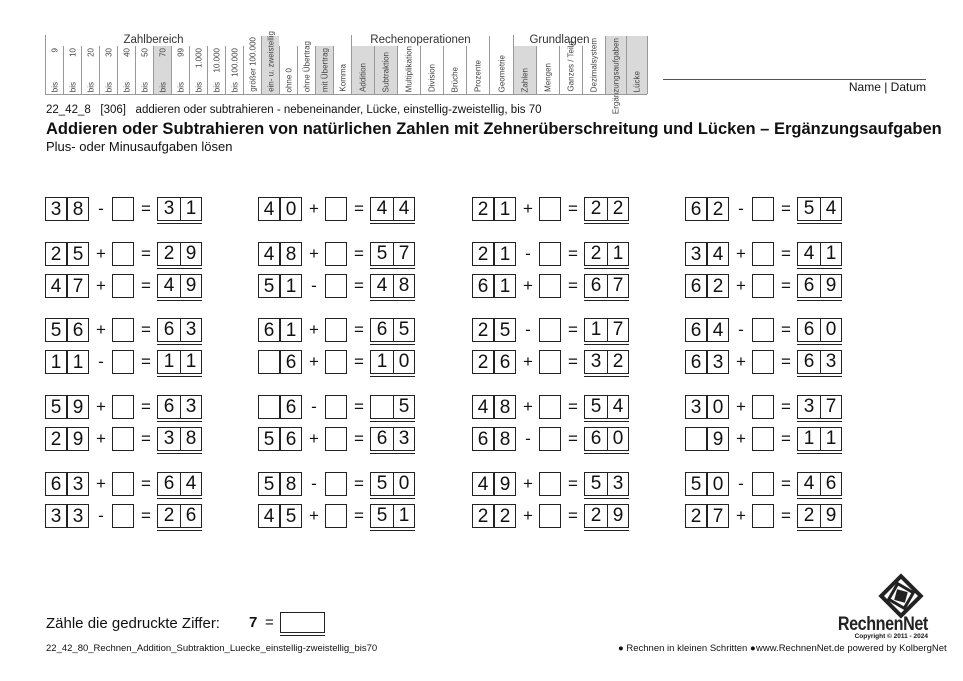  Describe the element at coordinates (548, 77) in the screenshot. I see `basics-label: Mengen` at that location.